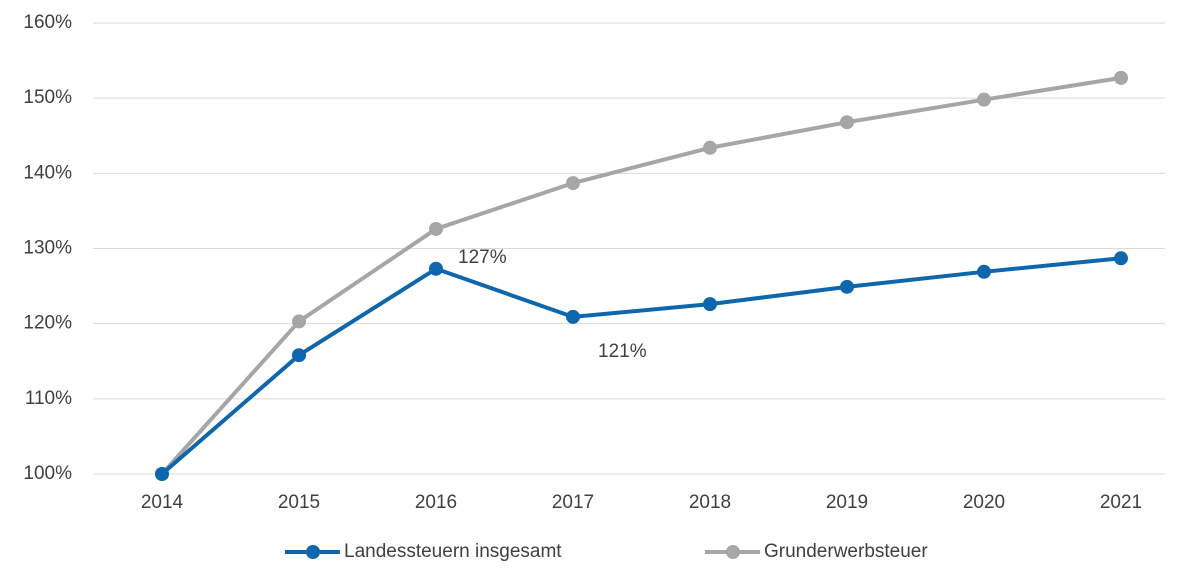  I want to click on legend-label: Grunderwerbsteuer, so click(846, 551).